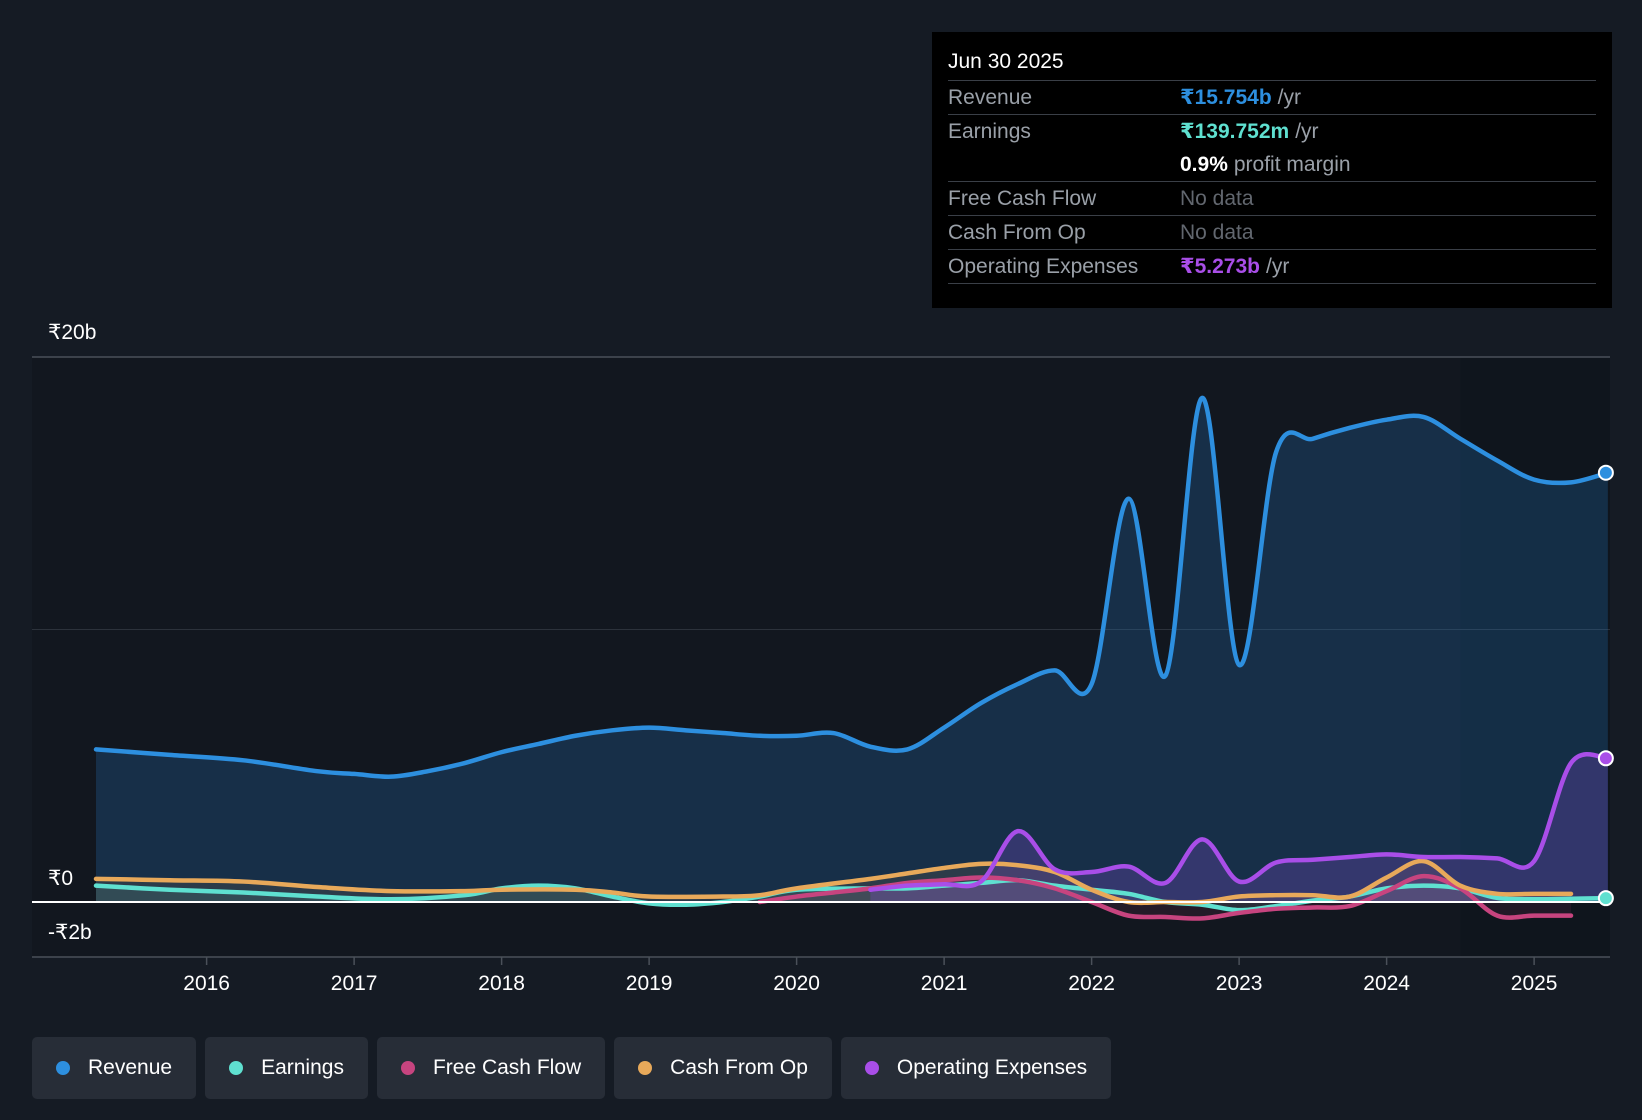 The image size is (1642, 1120). I want to click on tooltip-value: ₹15.754b, so click(1226, 97).